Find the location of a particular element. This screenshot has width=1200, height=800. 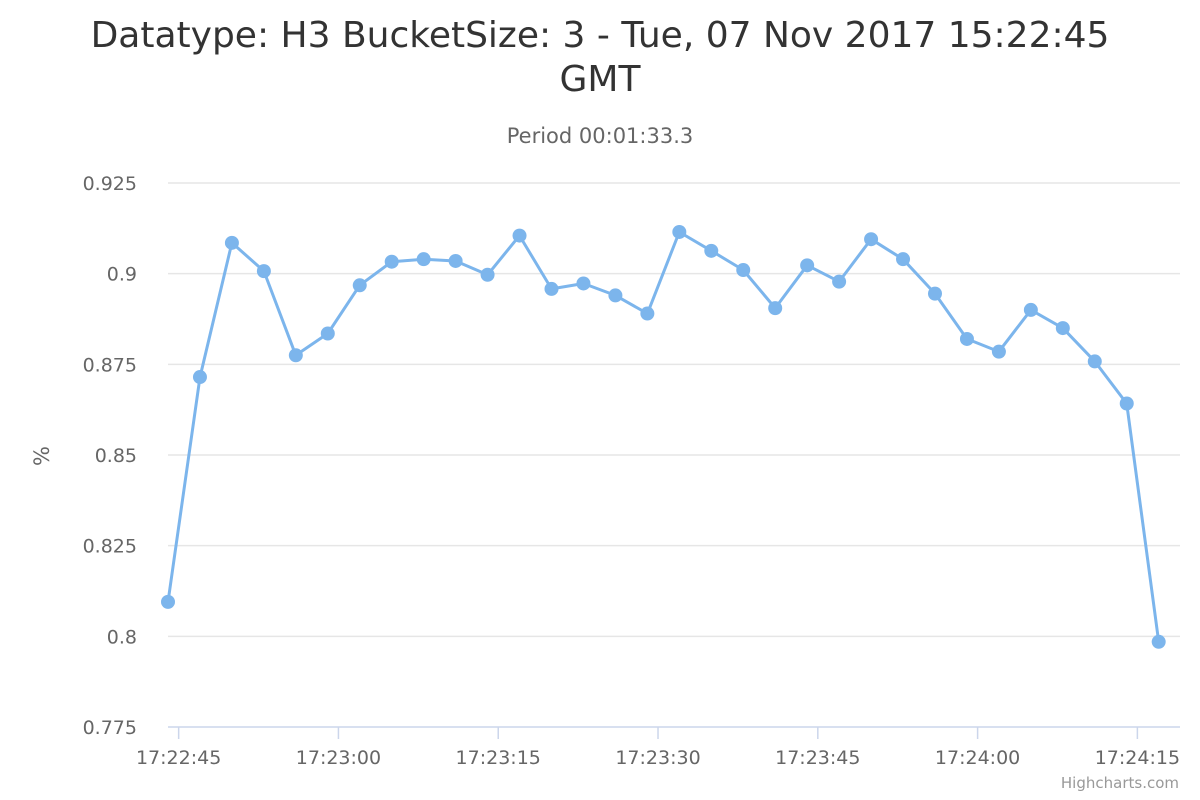

x-tick-label: 17:23:30 is located at coordinates (657, 758).